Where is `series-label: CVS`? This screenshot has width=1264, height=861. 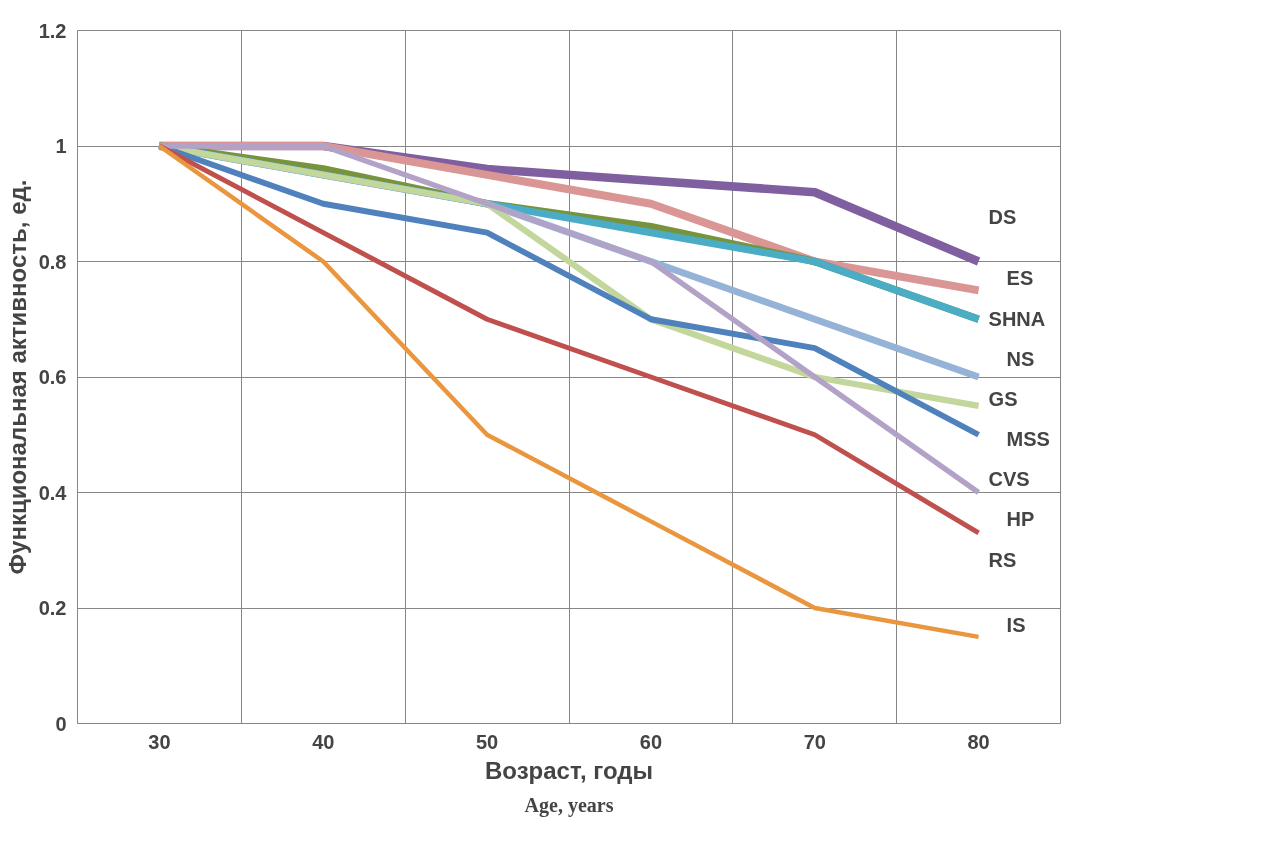
series-label: CVS is located at coordinates (1009, 479).